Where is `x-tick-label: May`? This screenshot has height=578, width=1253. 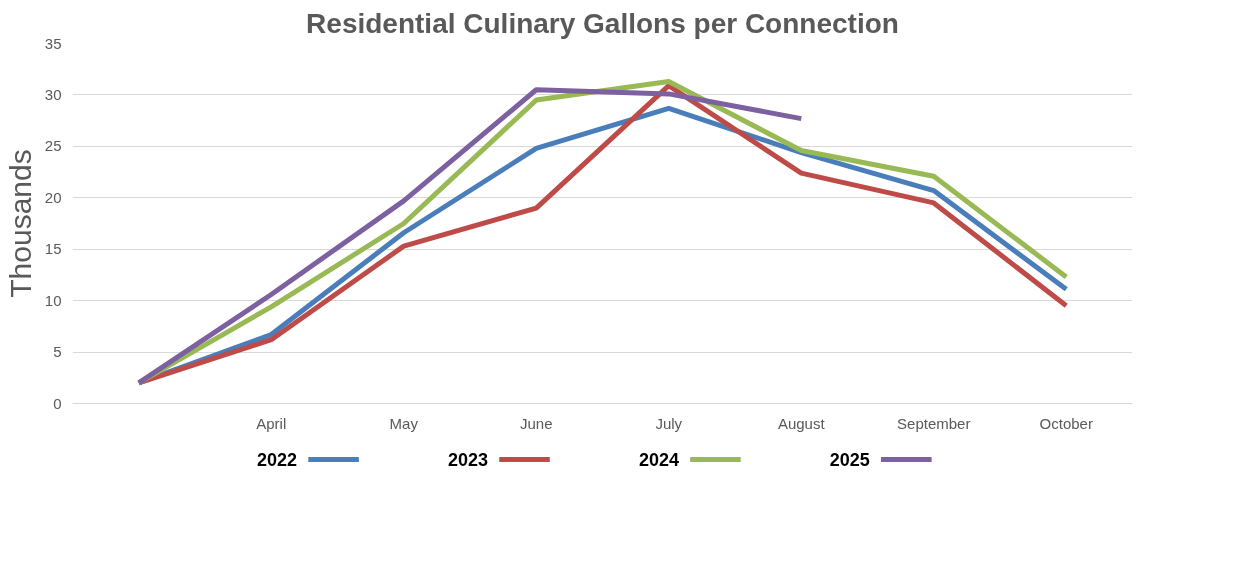 x-tick-label: May is located at coordinates (404, 423).